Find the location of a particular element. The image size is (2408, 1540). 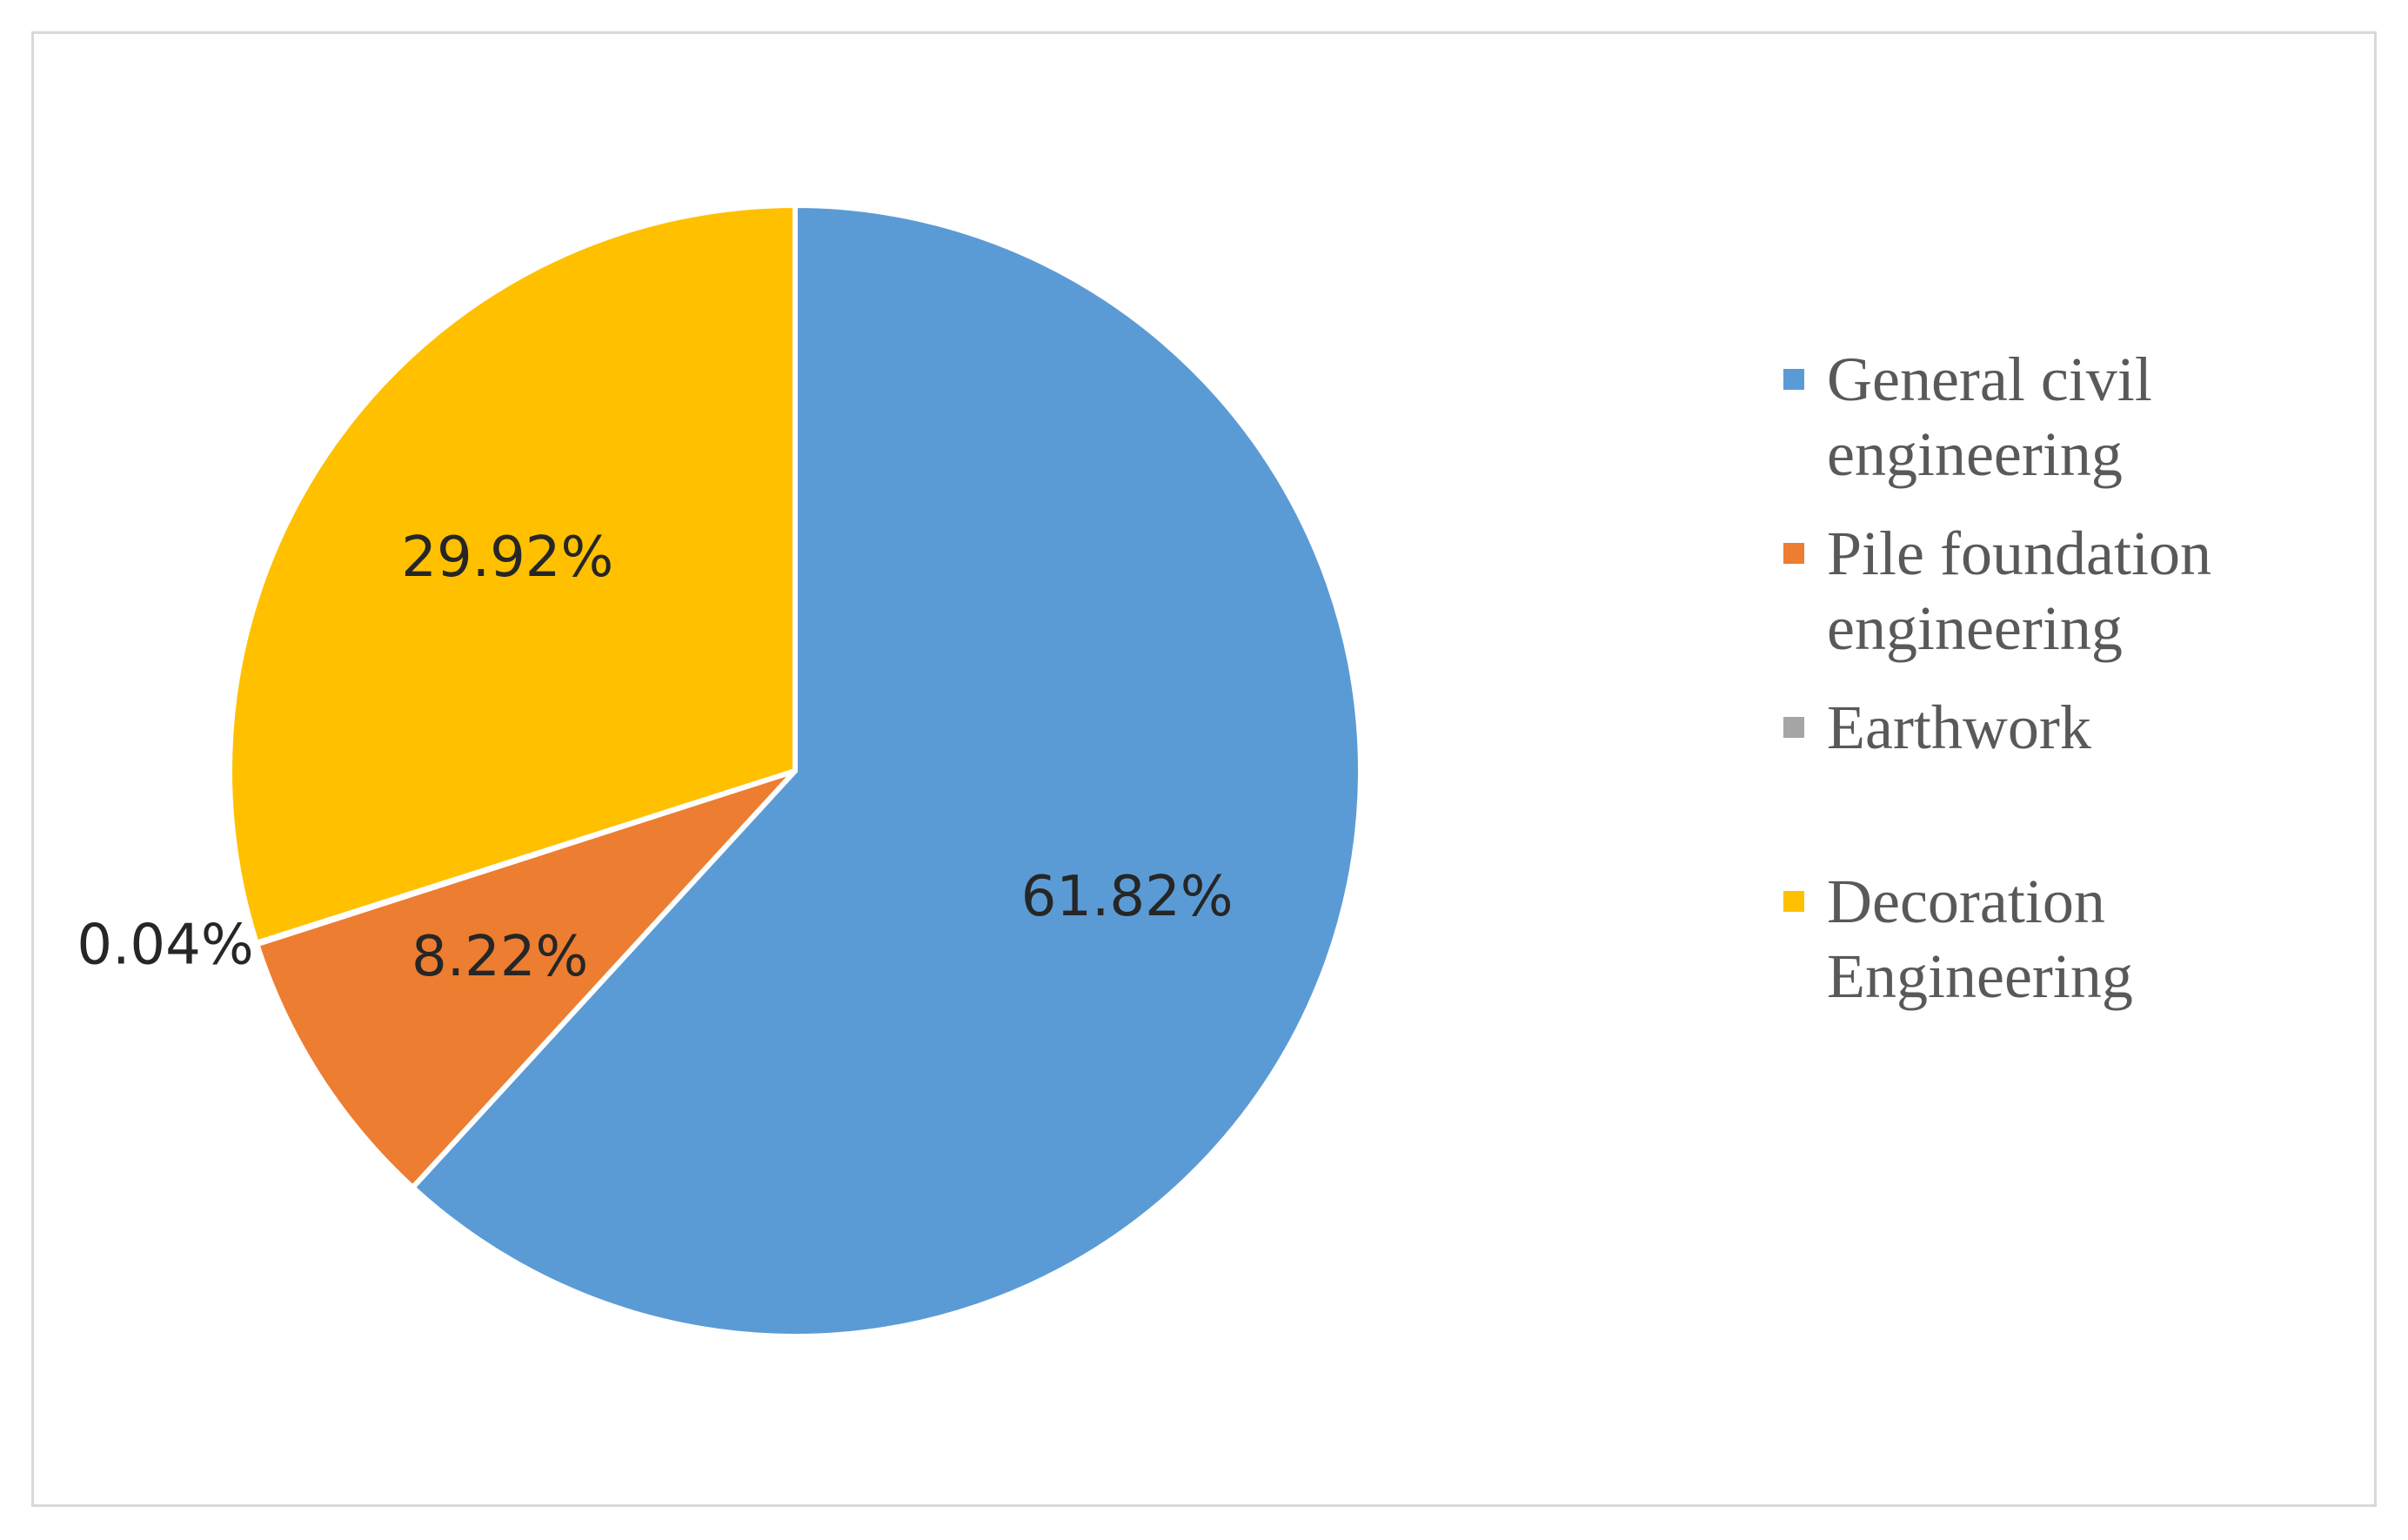

legend-label-line: General civil is located at coordinates (1989, 379).